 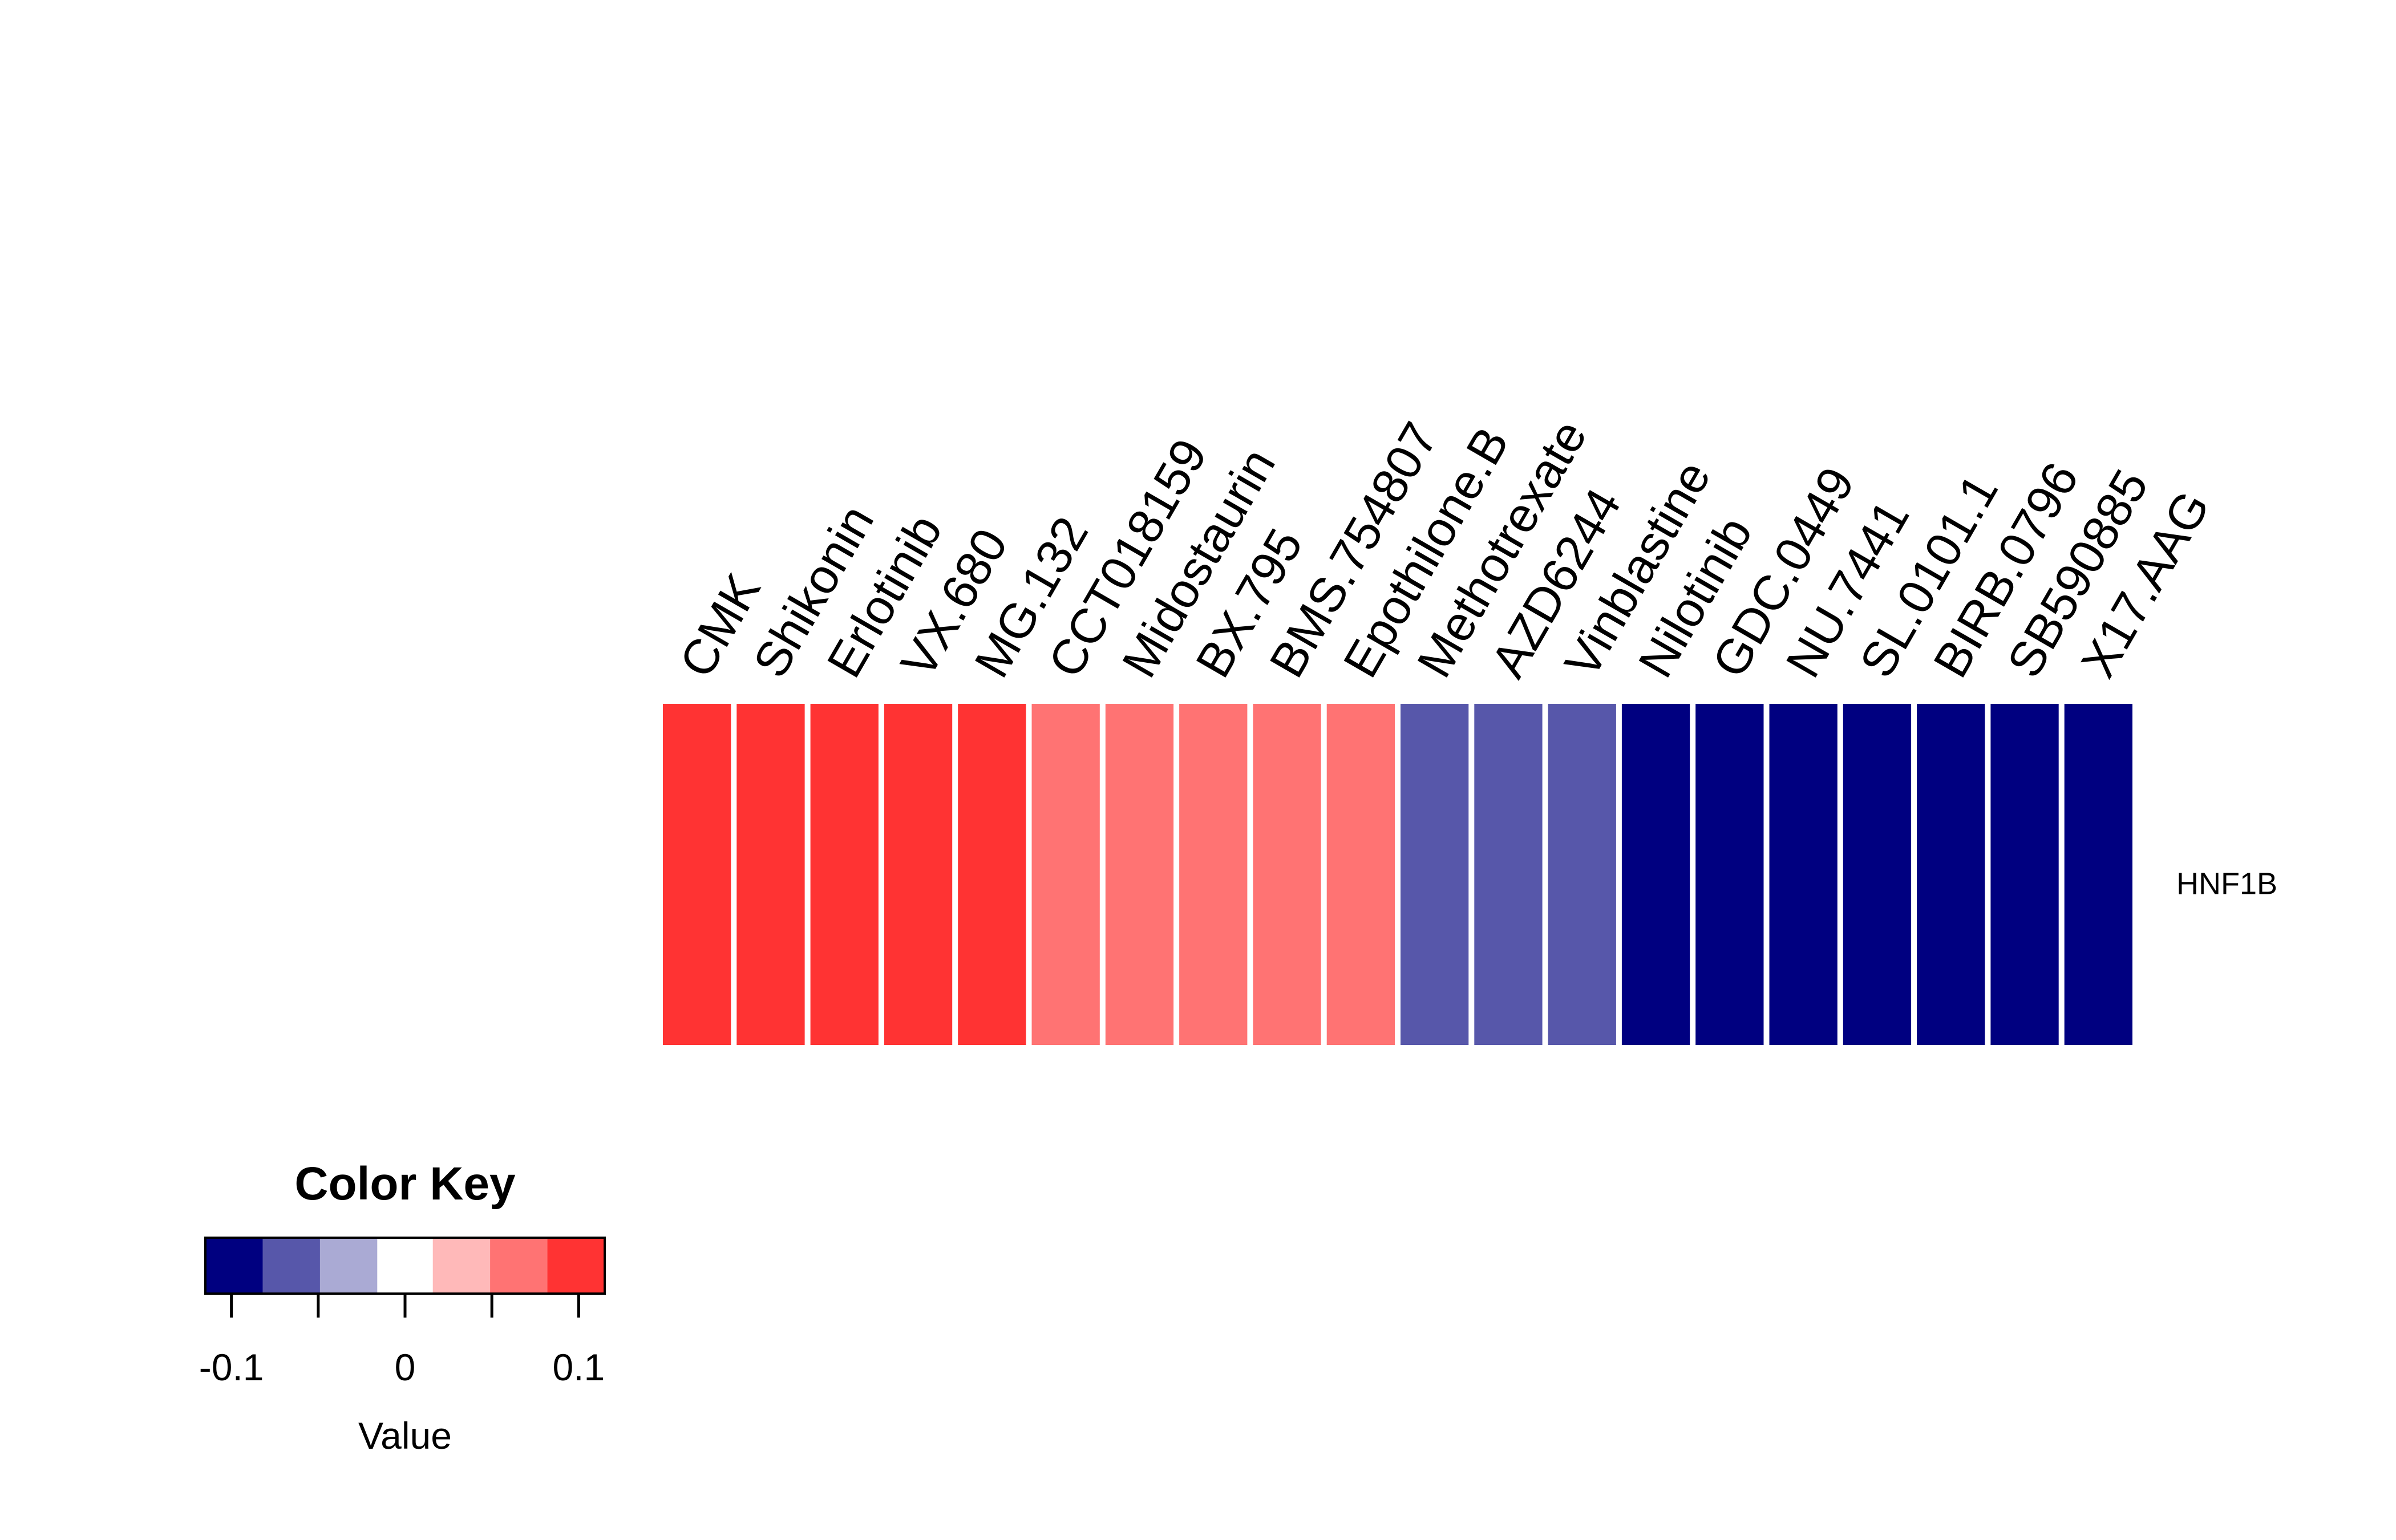 What do you see at coordinates (1360, 875) in the screenshot?
I see `heatmap-cell-epothilone-b` at bounding box center [1360, 875].